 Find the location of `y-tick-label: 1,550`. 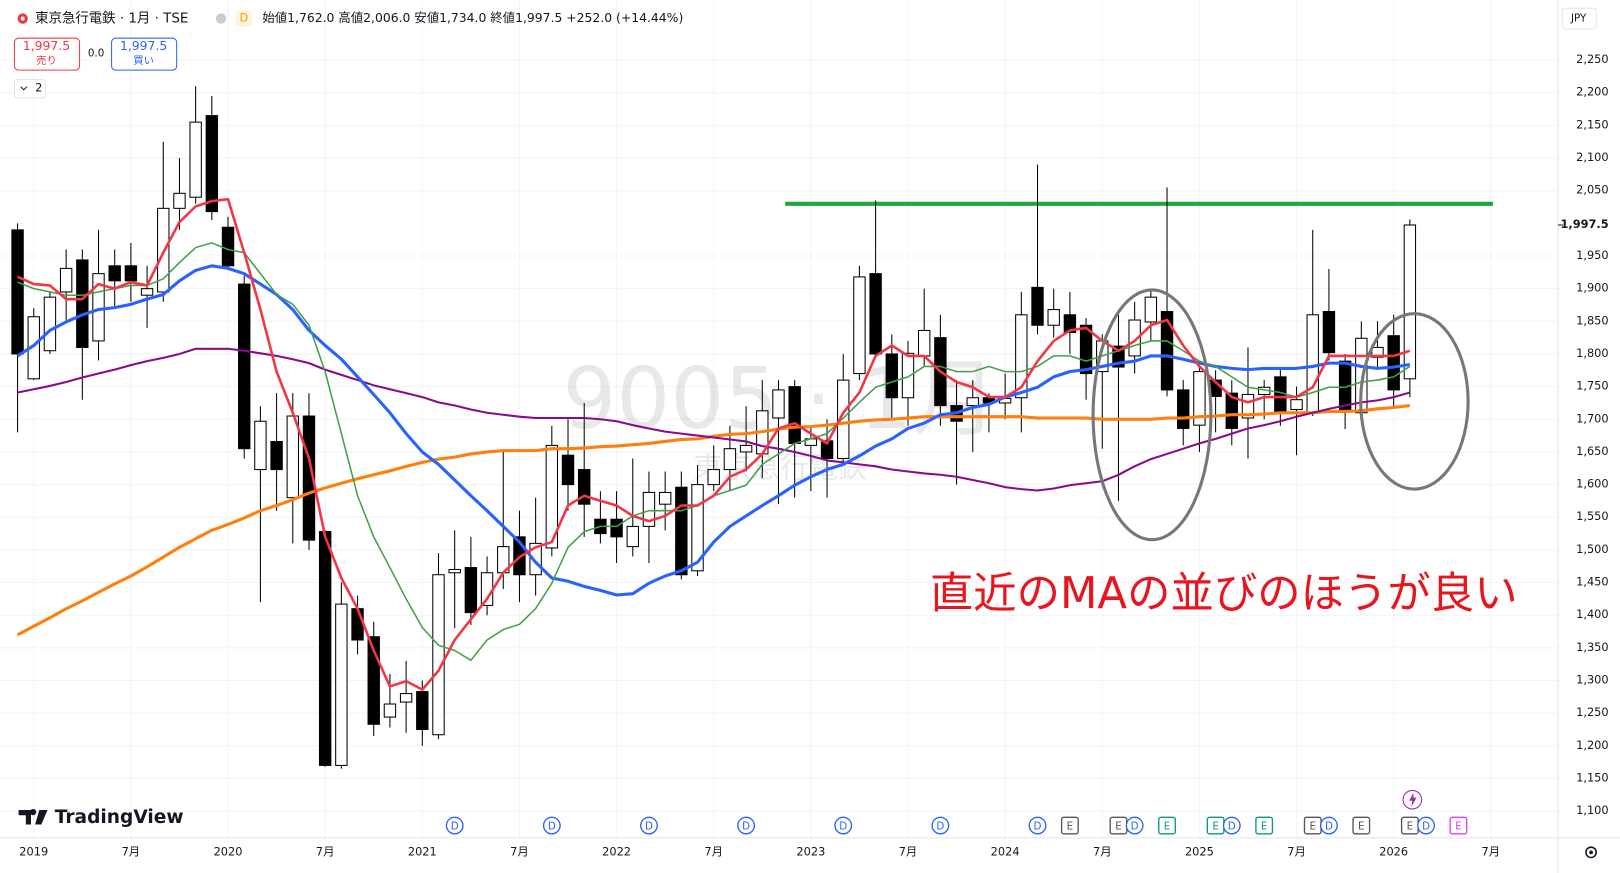

y-tick-label: 1,550 is located at coordinates (1592, 516).